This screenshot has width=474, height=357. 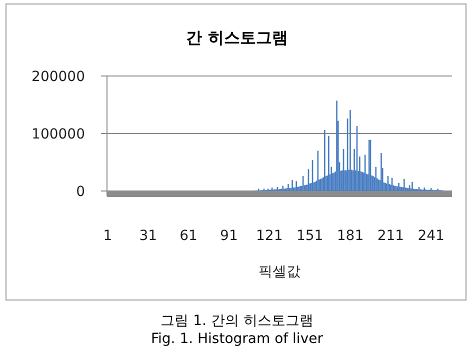 What do you see at coordinates (80, 192) in the screenshot?
I see `y-tick-label: 0` at bounding box center [80, 192].